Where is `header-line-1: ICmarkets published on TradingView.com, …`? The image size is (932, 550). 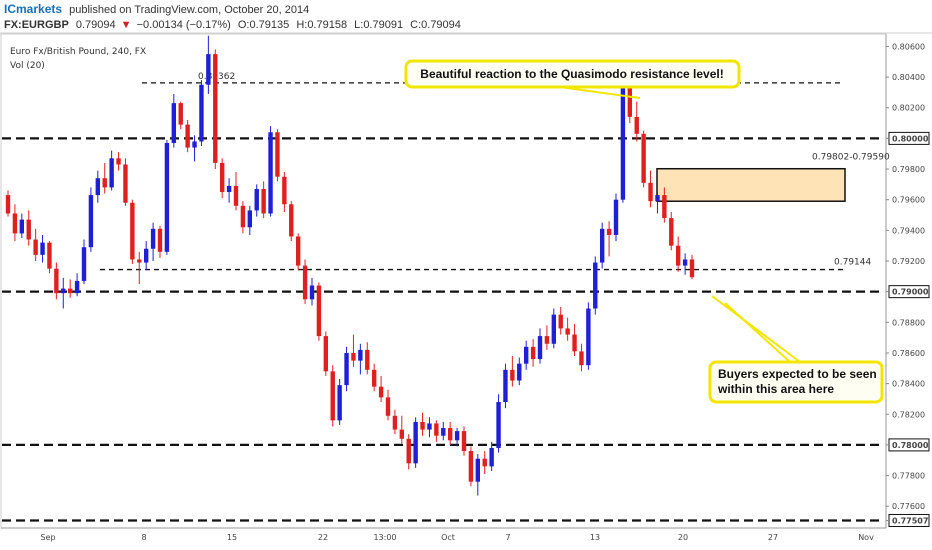
header-line-1: ICmarkets published on TradingView.com, … is located at coordinates (156, 9).